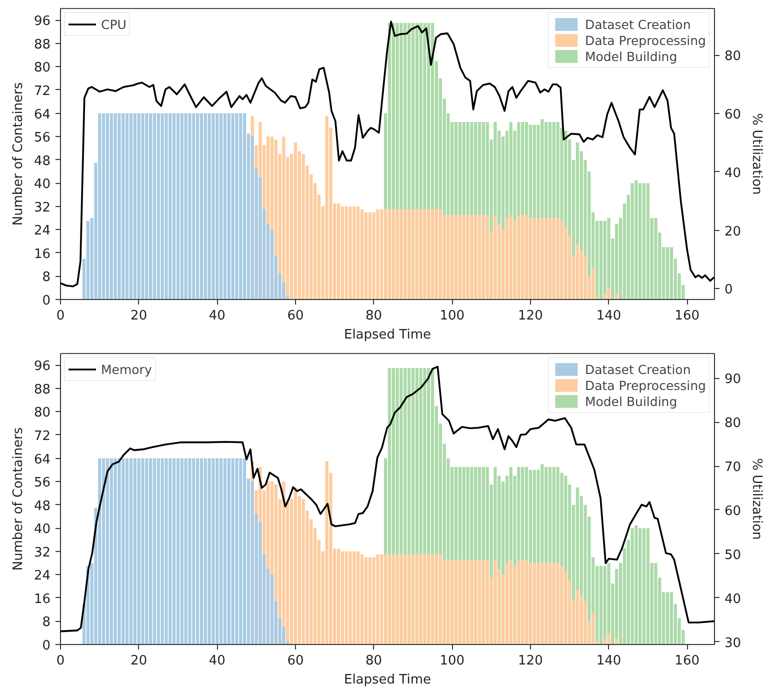 The width and height of the screenshot is (774, 690). What do you see at coordinates (295, 316) in the screenshot?
I see `x-tick-label: 60` at bounding box center [295, 316].